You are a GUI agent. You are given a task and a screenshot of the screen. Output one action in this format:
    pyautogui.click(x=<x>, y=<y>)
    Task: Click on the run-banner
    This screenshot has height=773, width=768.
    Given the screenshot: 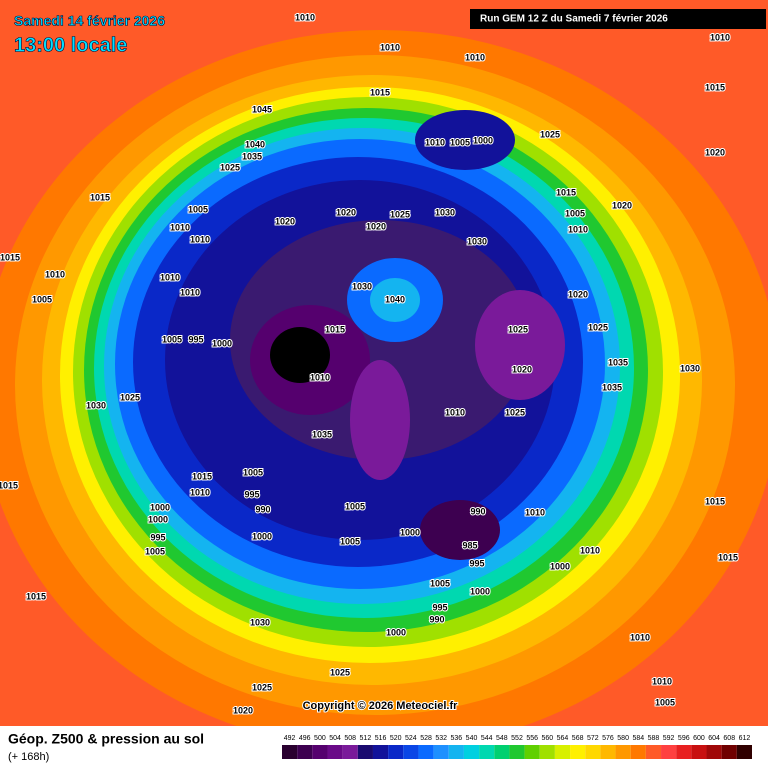 What is the action you would take?
    pyautogui.click(x=618, y=19)
    